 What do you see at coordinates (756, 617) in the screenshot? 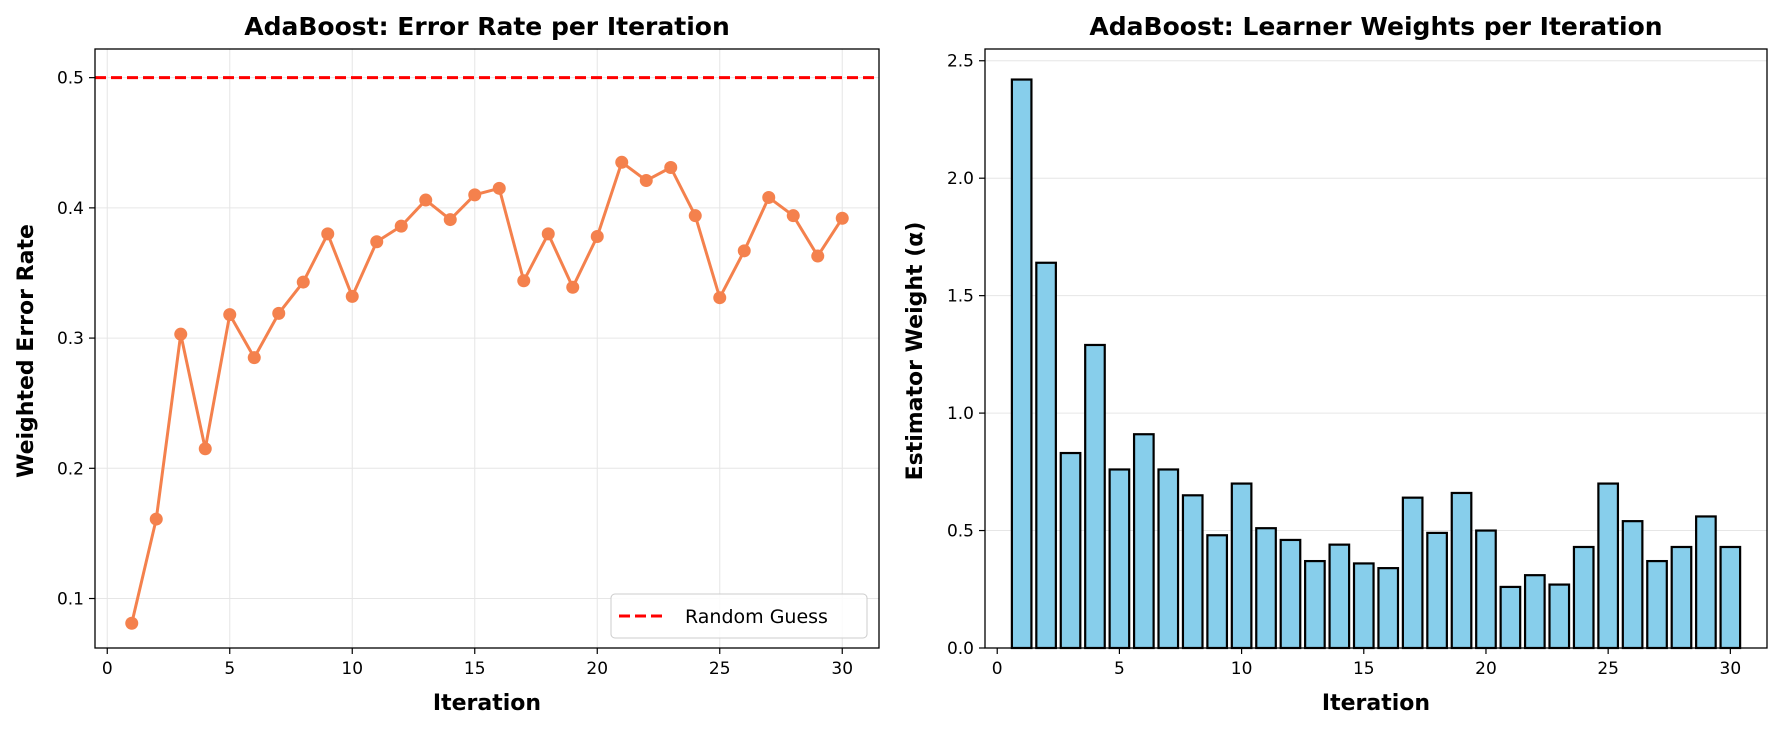
I see `legend-label: Random Guess` at bounding box center [756, 617].